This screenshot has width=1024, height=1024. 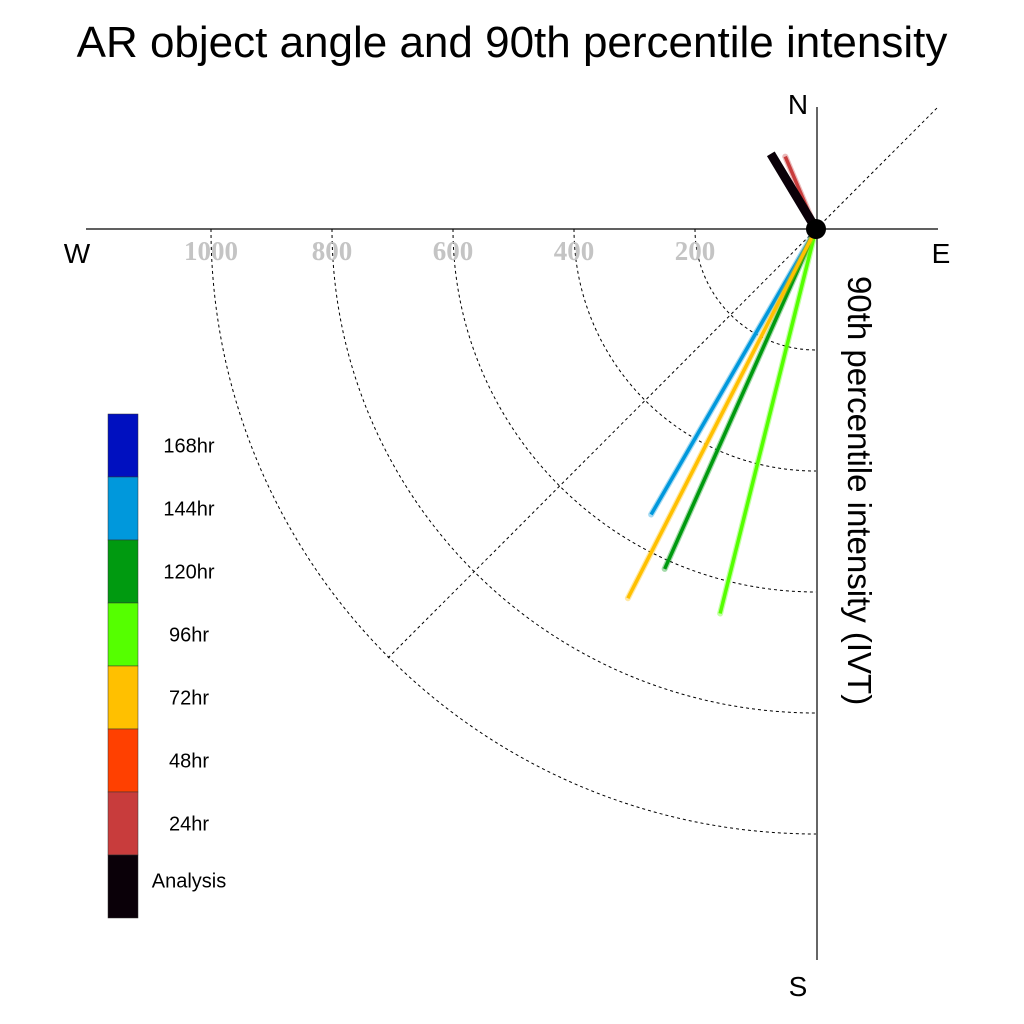 What do you see at coordinates (123, 823) in the screenshot?
I see `legend-swatch-24hr` at bounding box center [123, 823].